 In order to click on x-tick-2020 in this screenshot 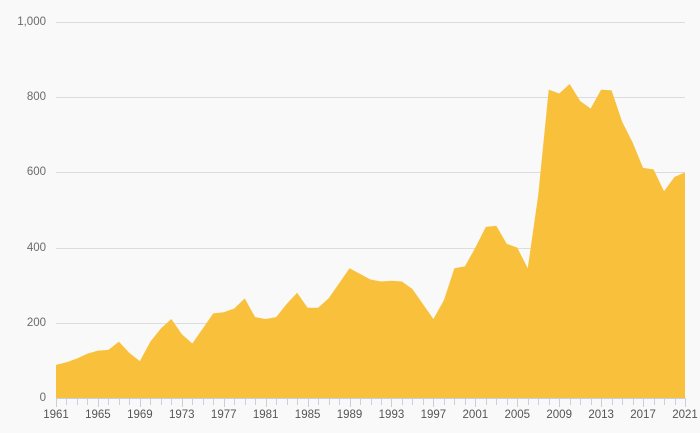, I will do `click(675, 401)`.